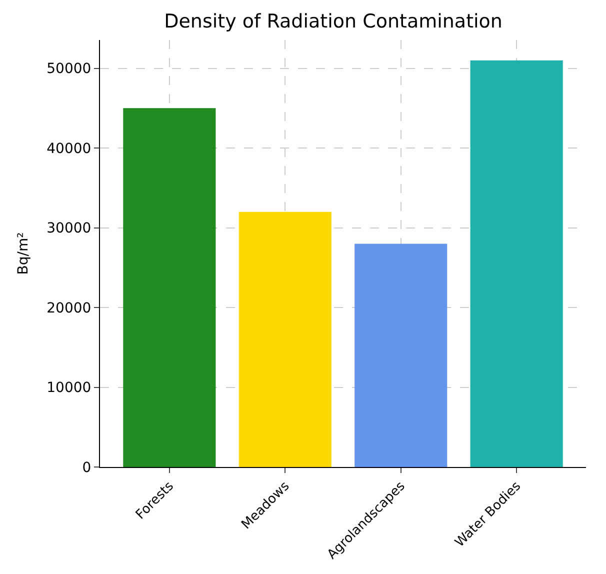 The height and width of the screenshot is (574, 606). I want to click on y-tick-label: 20000, so click(69, 308).